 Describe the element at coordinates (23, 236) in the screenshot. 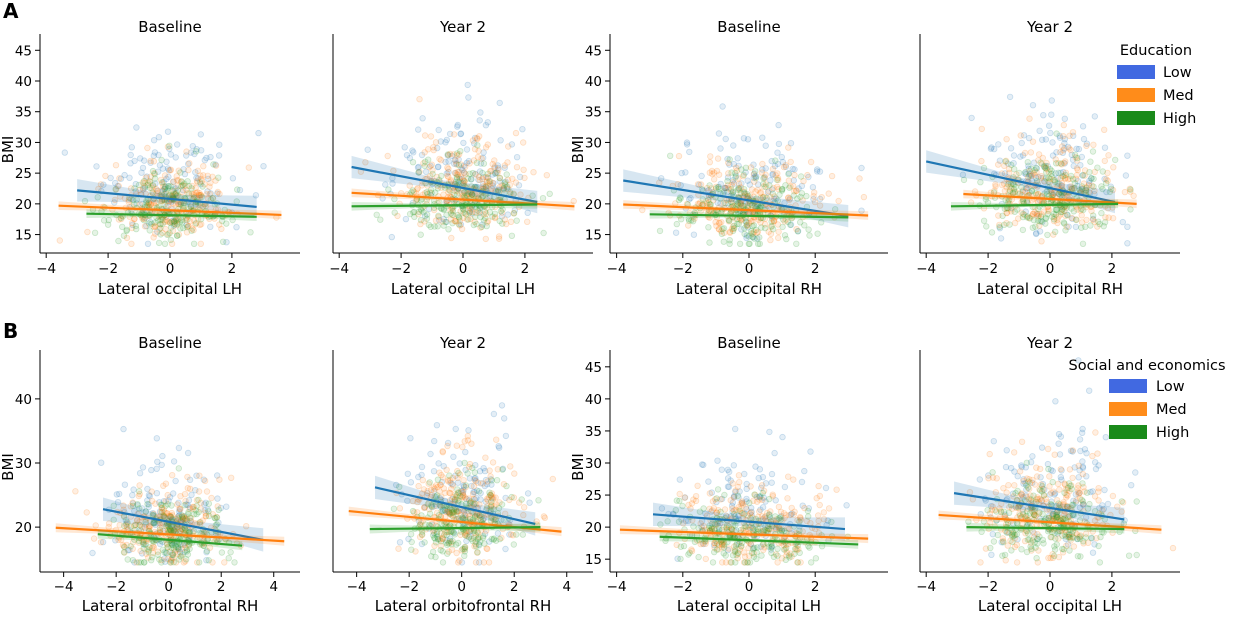

I see `y-tick-label: 15` at that location.